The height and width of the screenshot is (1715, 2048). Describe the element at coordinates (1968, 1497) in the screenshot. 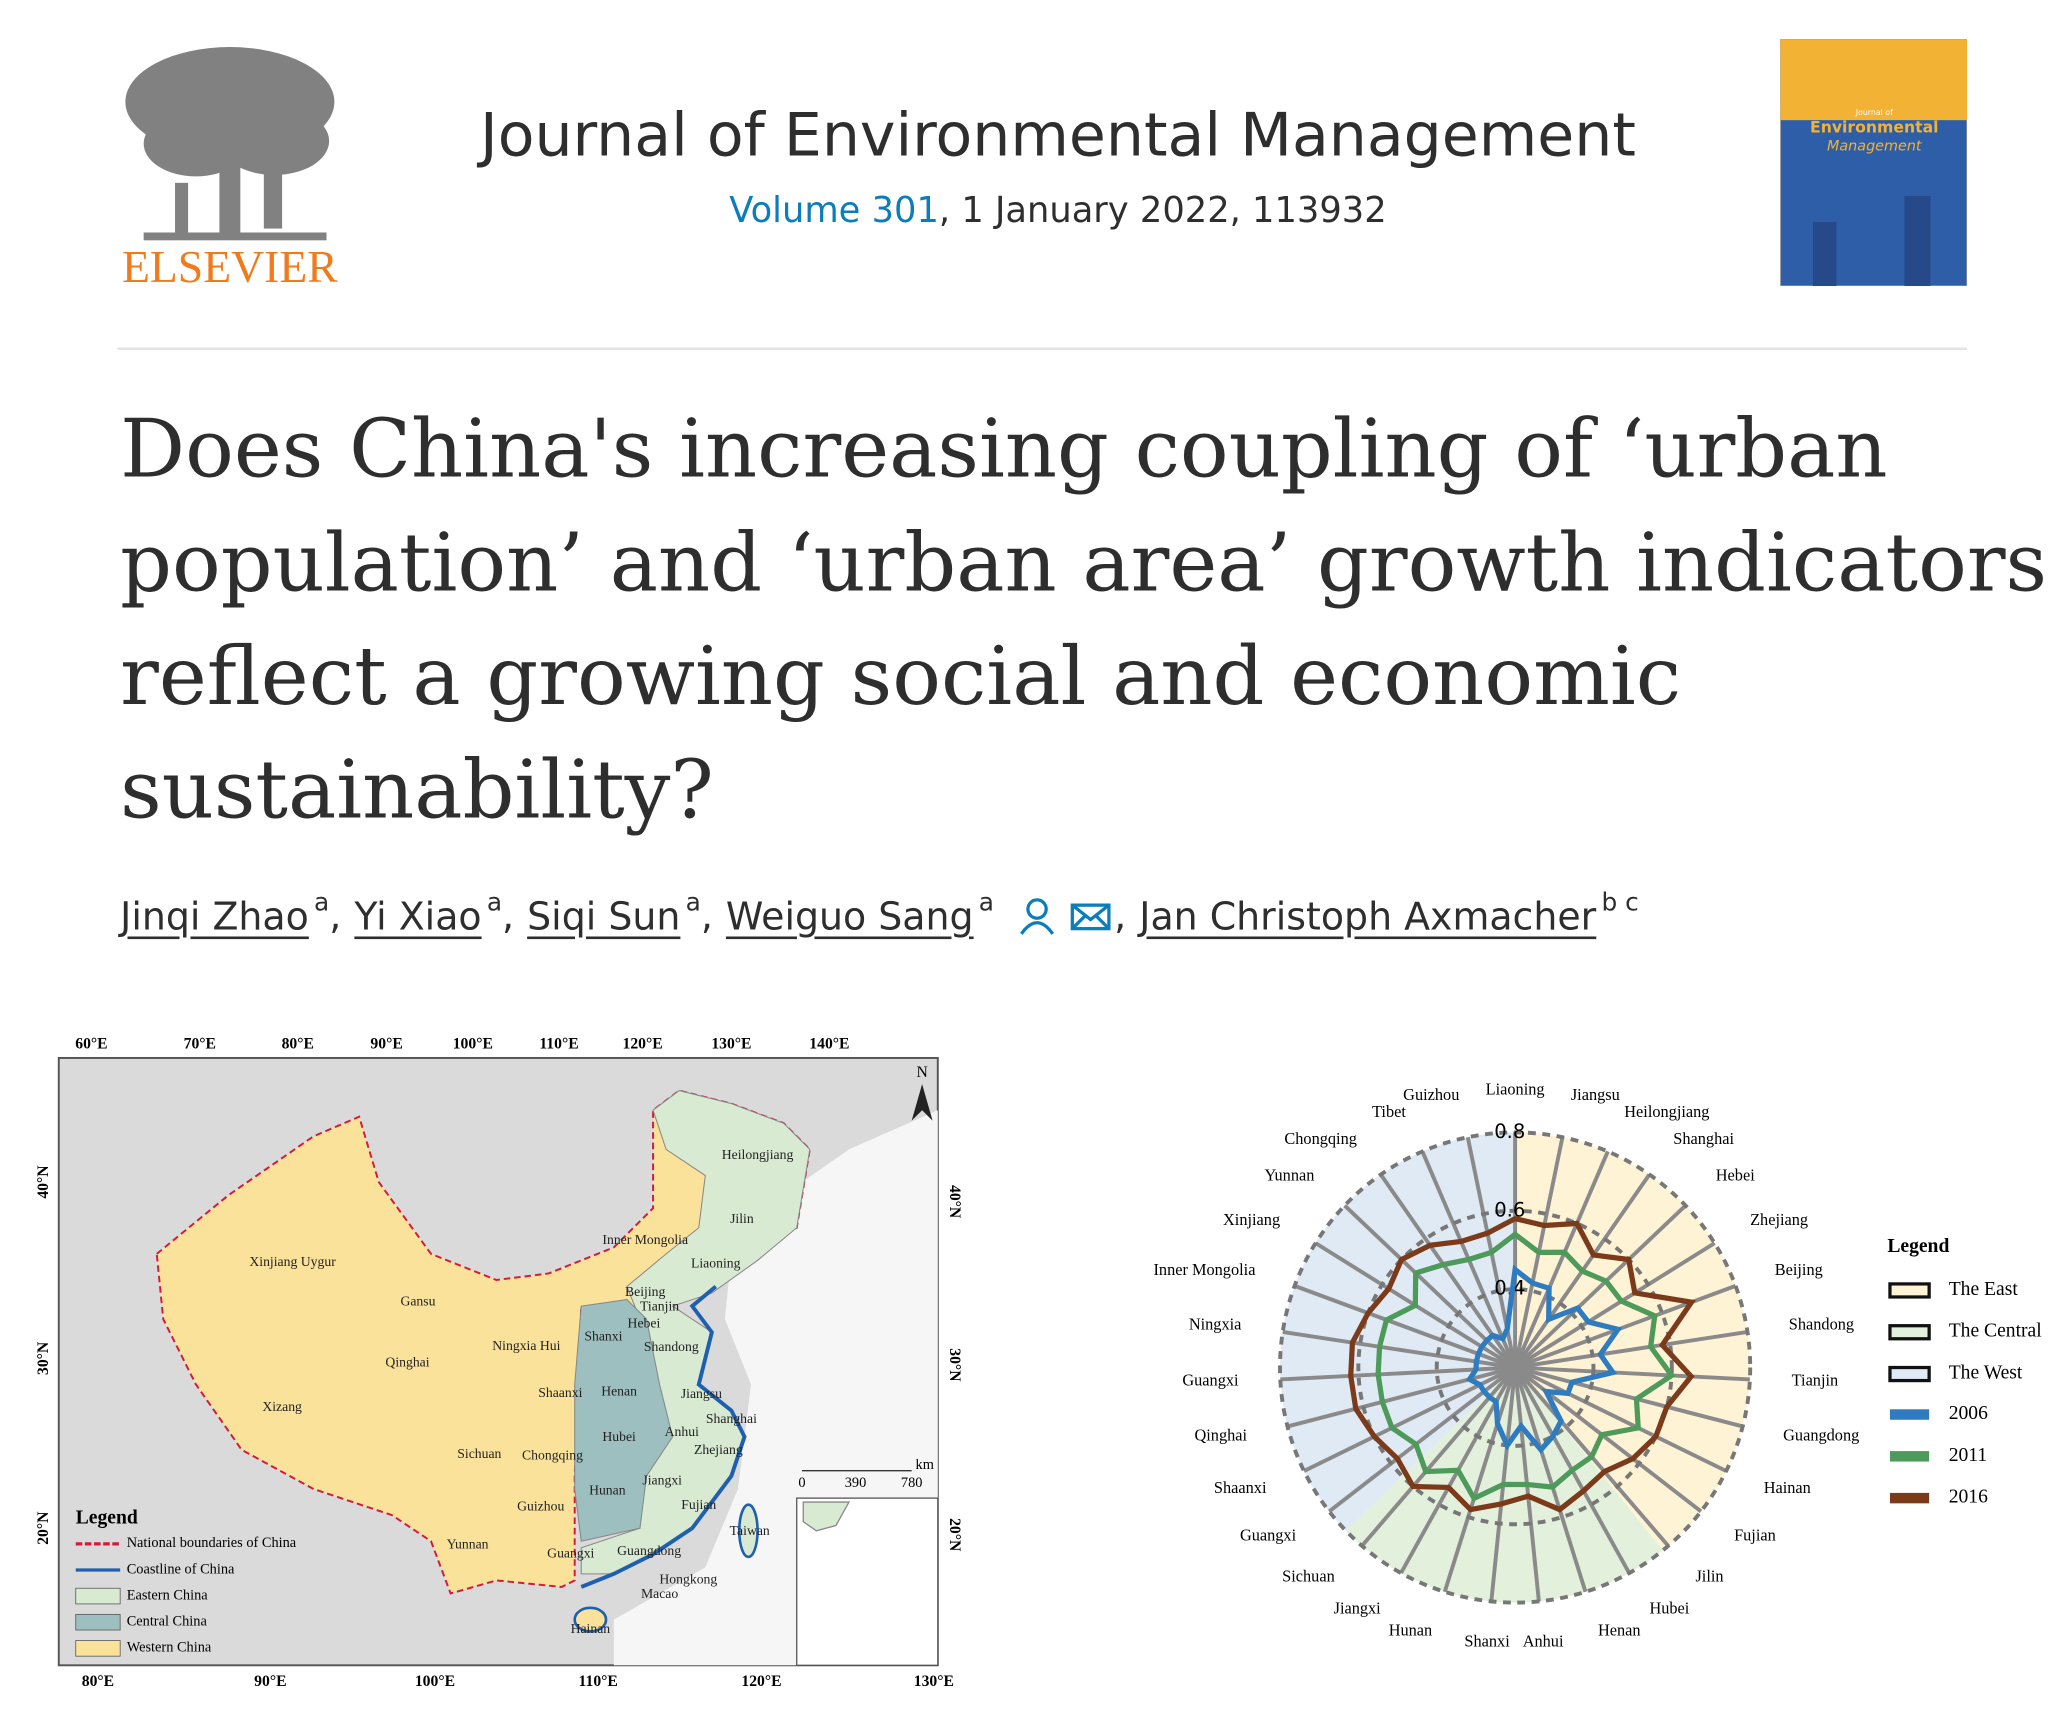

I see `legend-label: 2016` at that location.